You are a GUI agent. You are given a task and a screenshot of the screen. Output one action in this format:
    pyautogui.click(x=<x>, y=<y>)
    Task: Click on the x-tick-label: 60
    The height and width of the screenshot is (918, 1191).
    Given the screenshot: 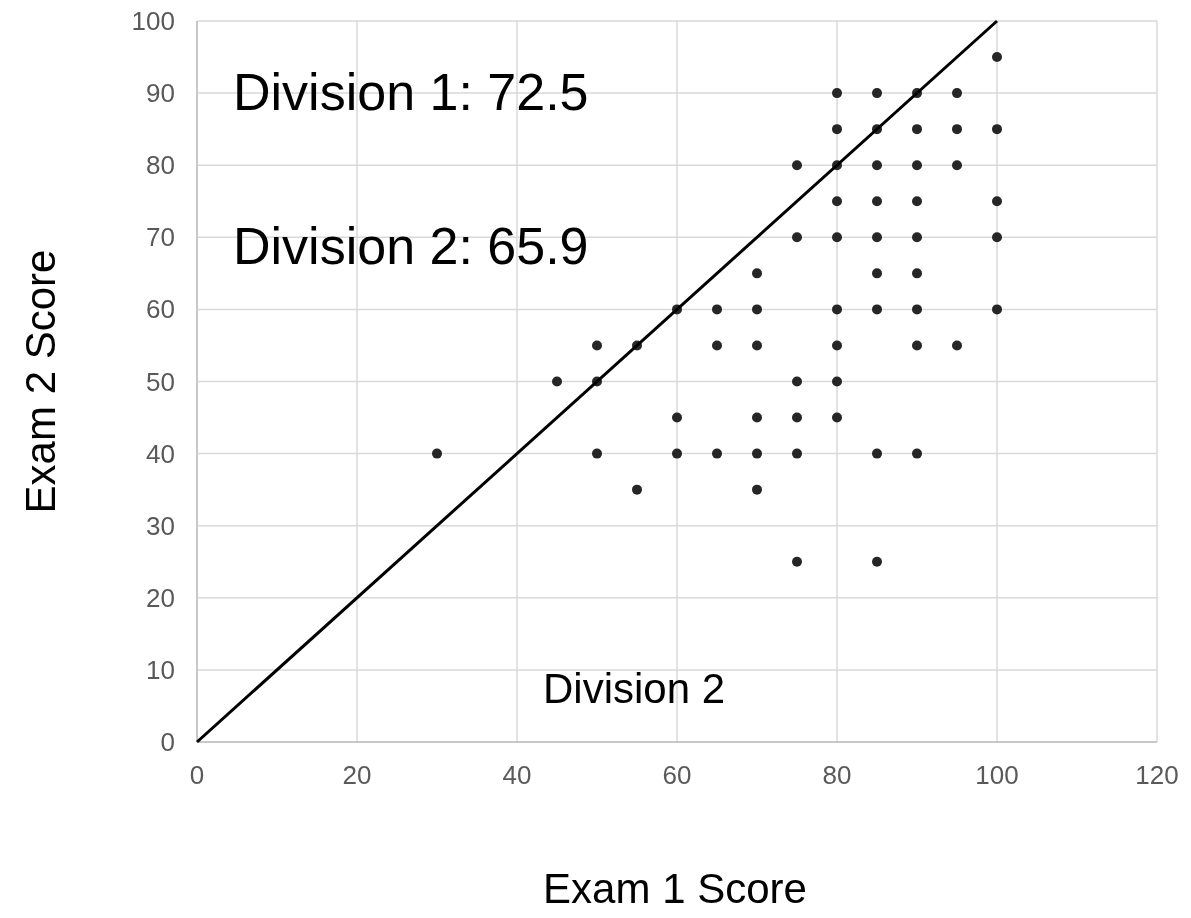 What is the action you would take?
    pyautogui.click(x=677, y=775)
    